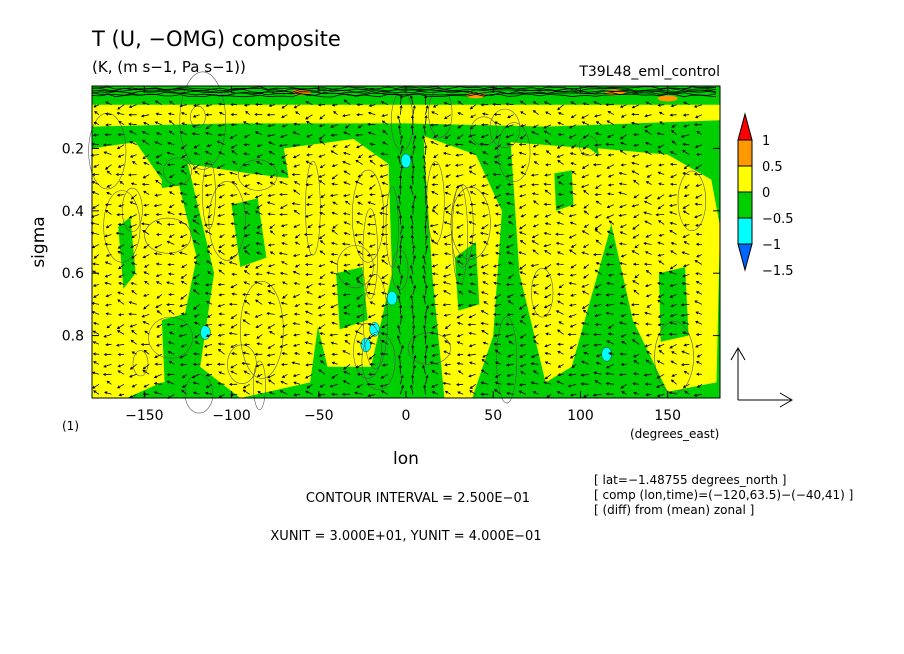 The width and height of the screenshot is (904, 654). What do you see at coordinates (745, 153) in the screenshot?
I see `colorbar-segment` at bounding box center [745, 153].